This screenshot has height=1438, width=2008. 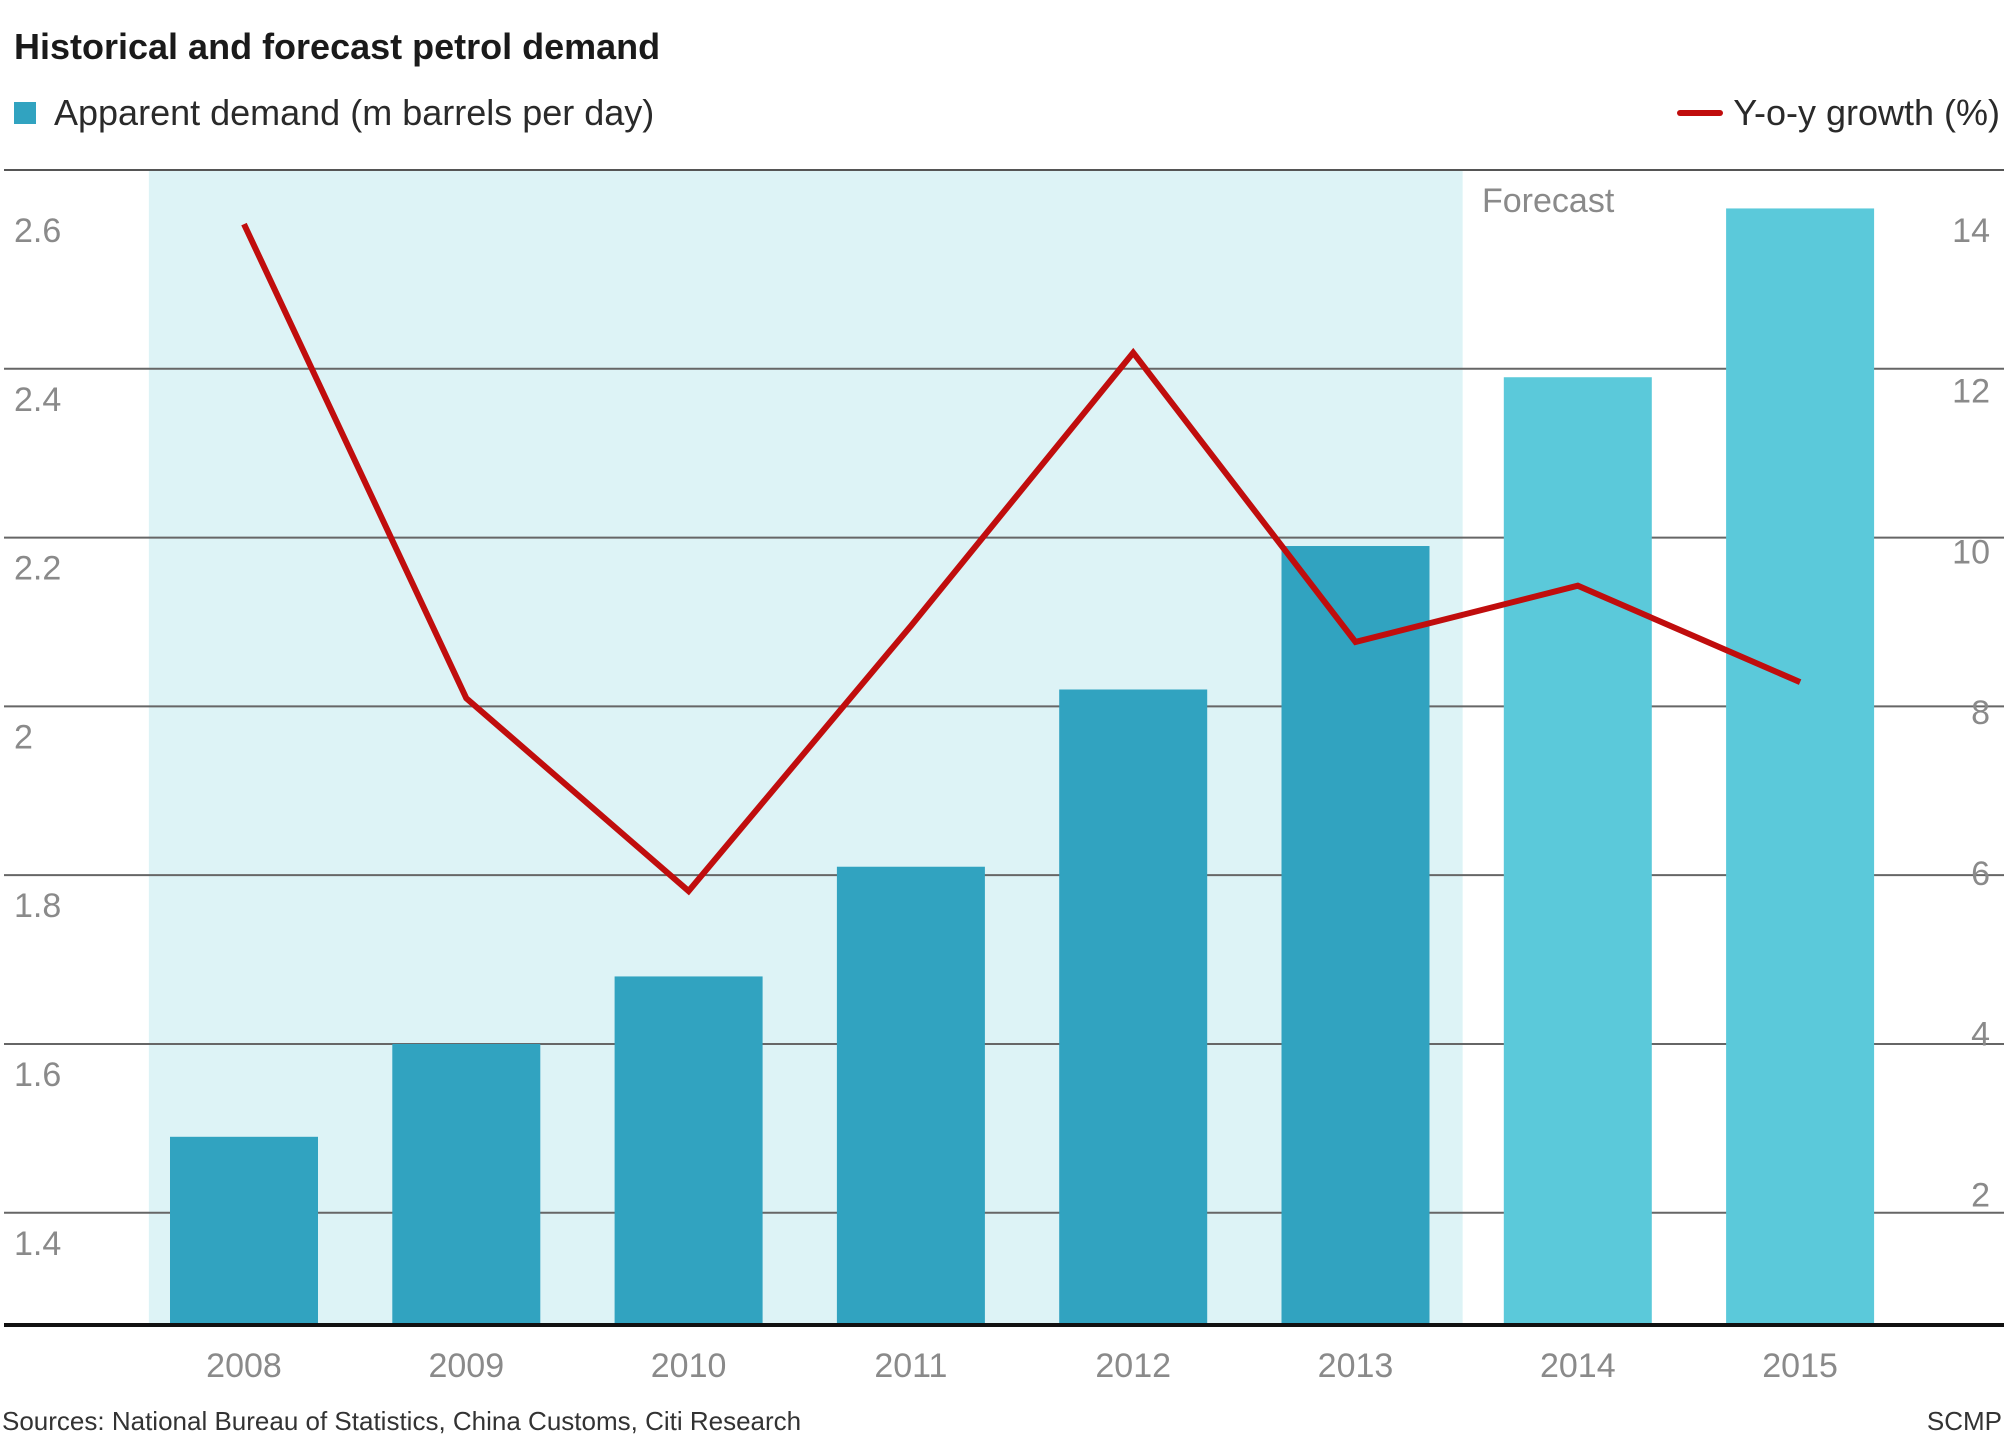 I want to click on bar-2012, so click(x=1133, y=1007).